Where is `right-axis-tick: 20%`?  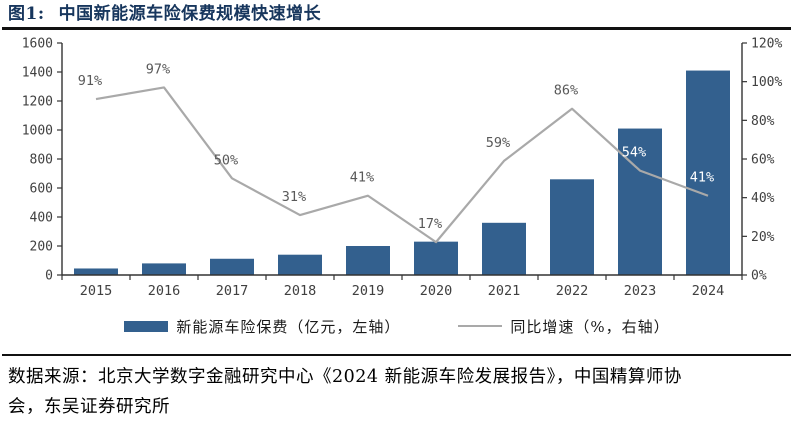 right-axis-tick: 20% is located at coordinates (763, 237).